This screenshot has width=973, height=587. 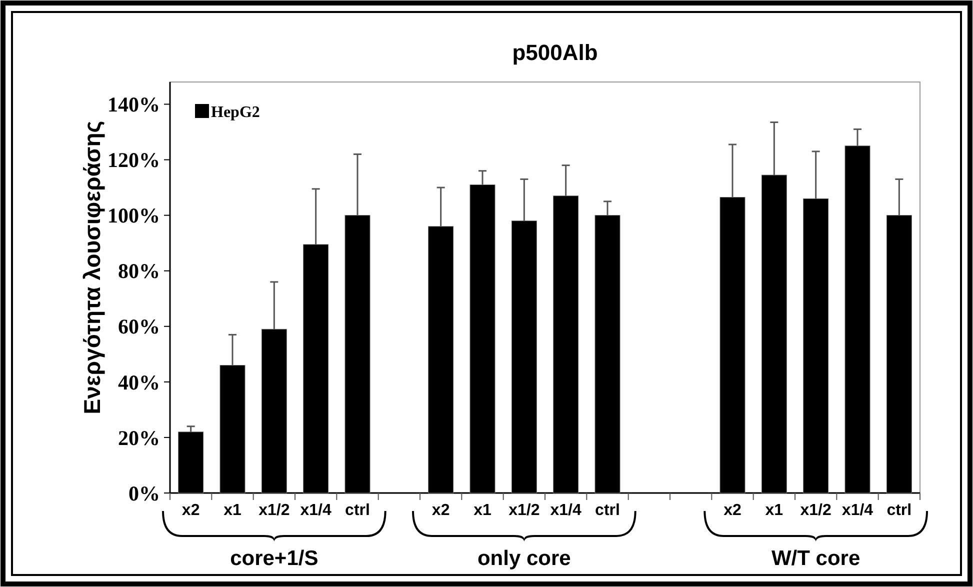 I want to click on text: only core, so click(x=524, y=558).